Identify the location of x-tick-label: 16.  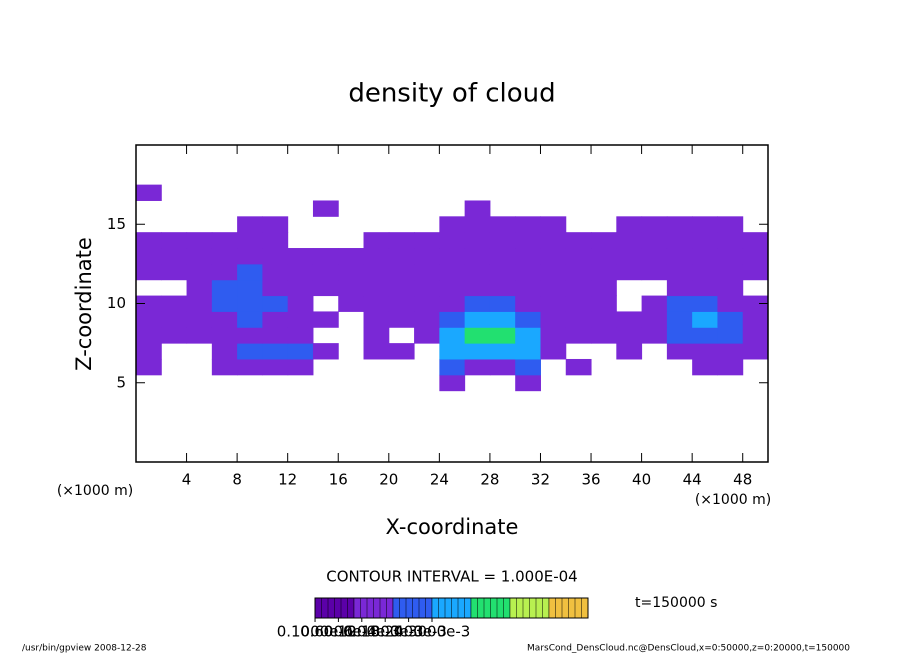
(338, 480).